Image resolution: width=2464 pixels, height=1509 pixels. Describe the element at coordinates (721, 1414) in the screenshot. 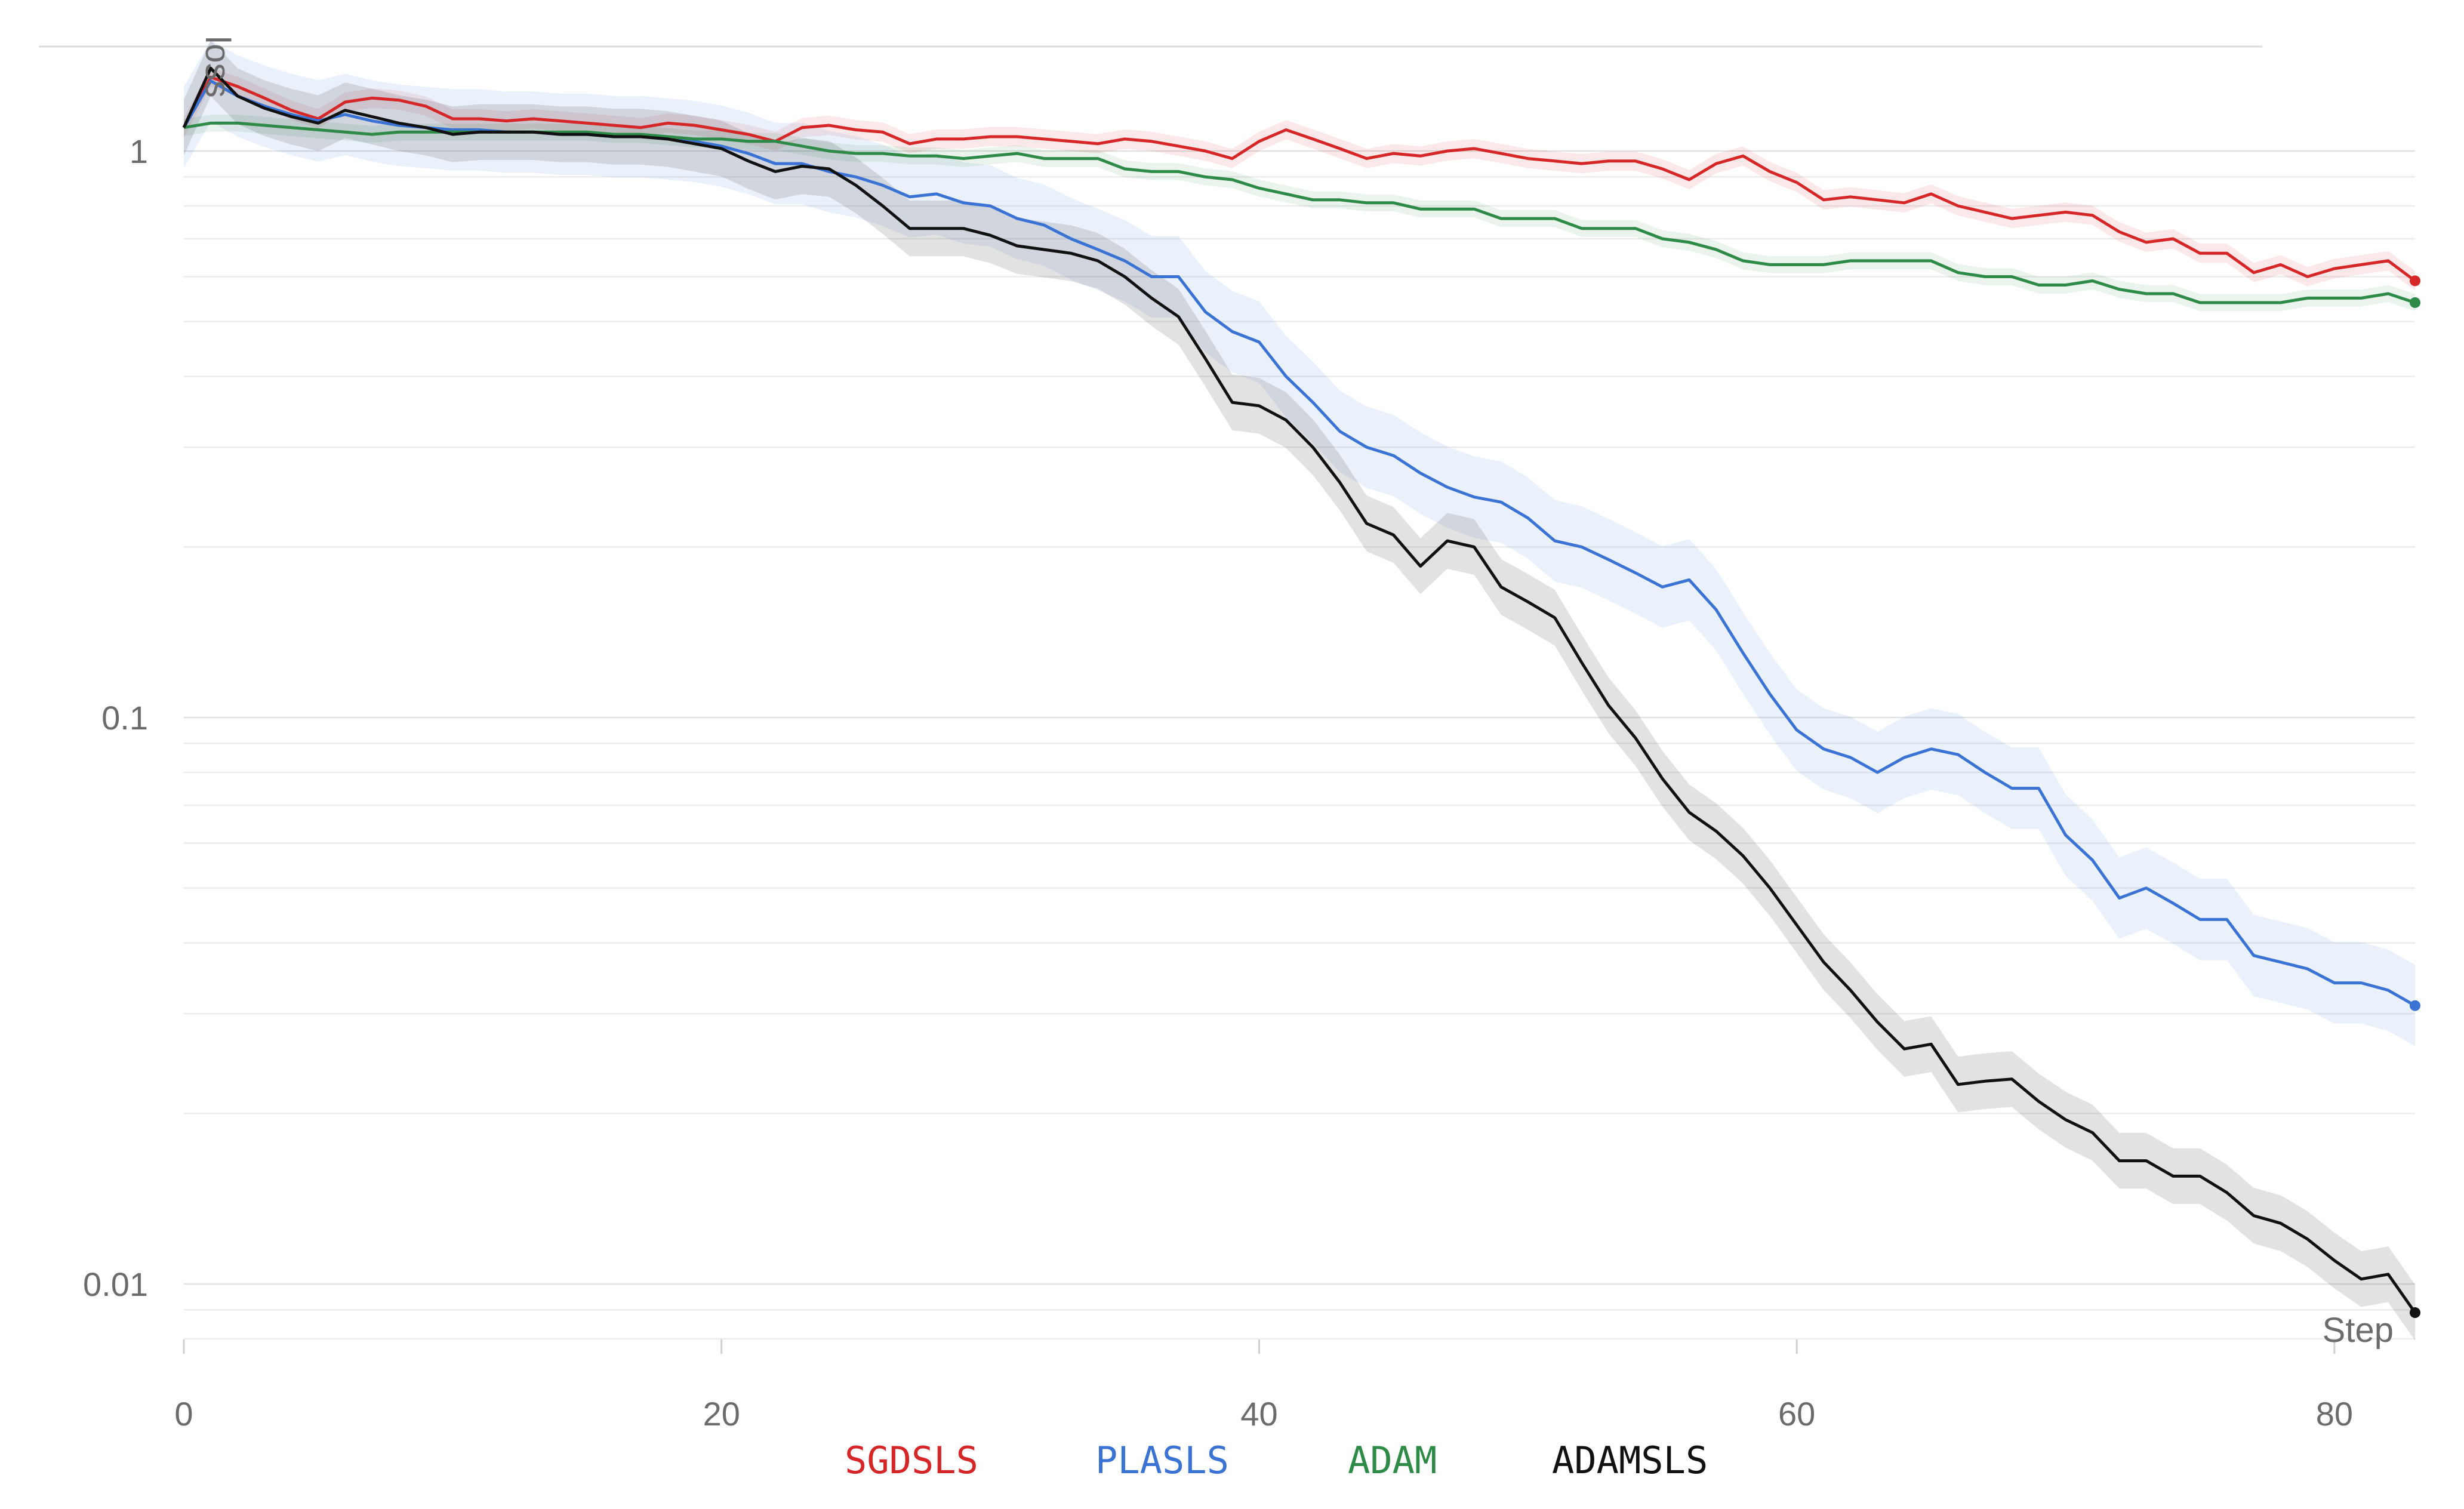

I see `x-tick-label: 20` at that location.